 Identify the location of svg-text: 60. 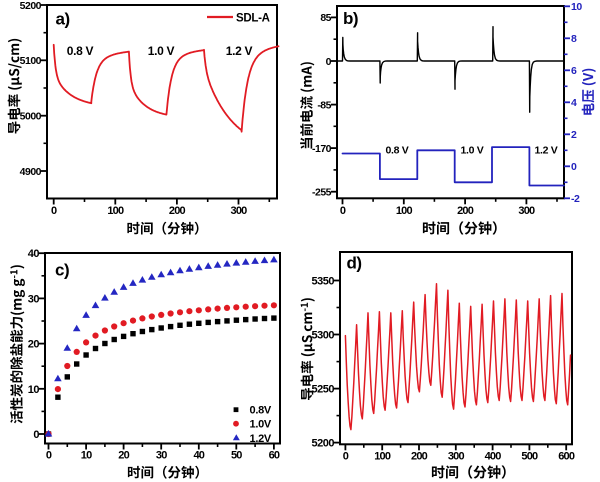
(274, 456).